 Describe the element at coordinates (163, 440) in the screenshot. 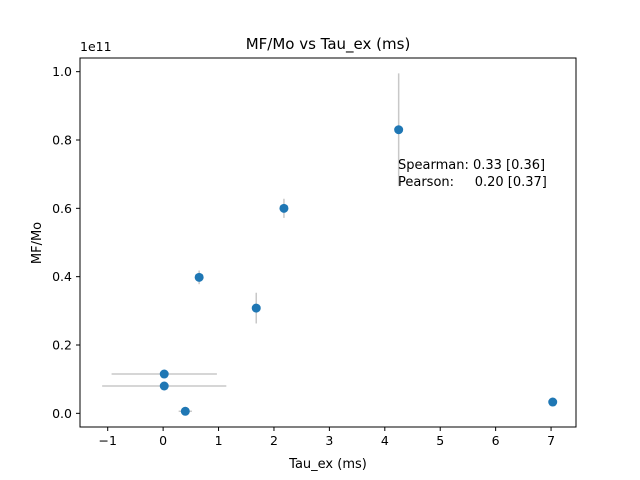

I see `x-tick-label: 0` at that location.